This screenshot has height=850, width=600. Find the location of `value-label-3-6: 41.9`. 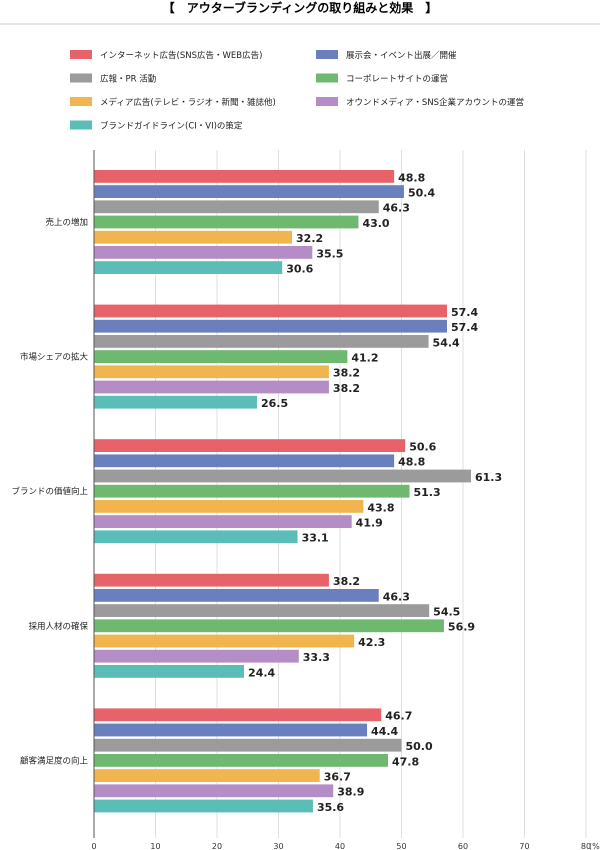

value-label-3-6: 41.9 is located at coordinates (369, 523).